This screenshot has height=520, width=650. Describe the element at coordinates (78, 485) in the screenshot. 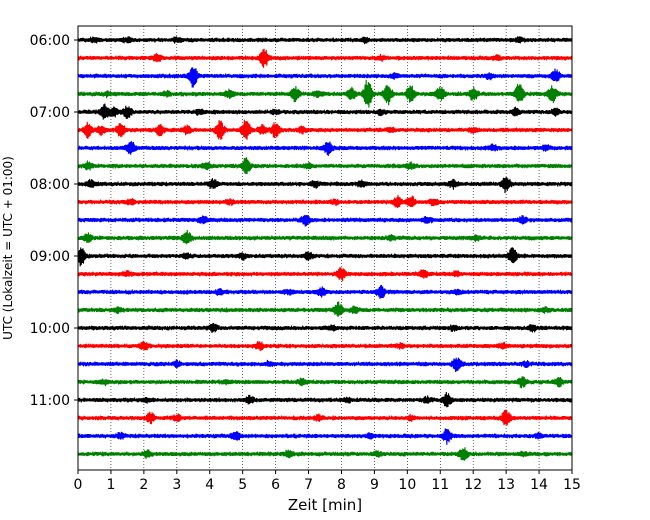

I see `x-tick-label-0: 0` at that location.